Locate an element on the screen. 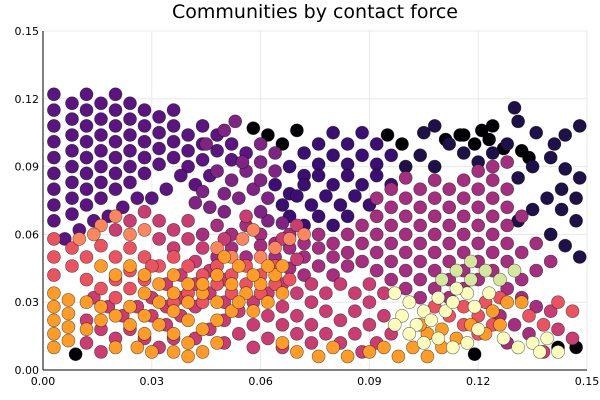  community-0-point is located at coordinates (463, 135).